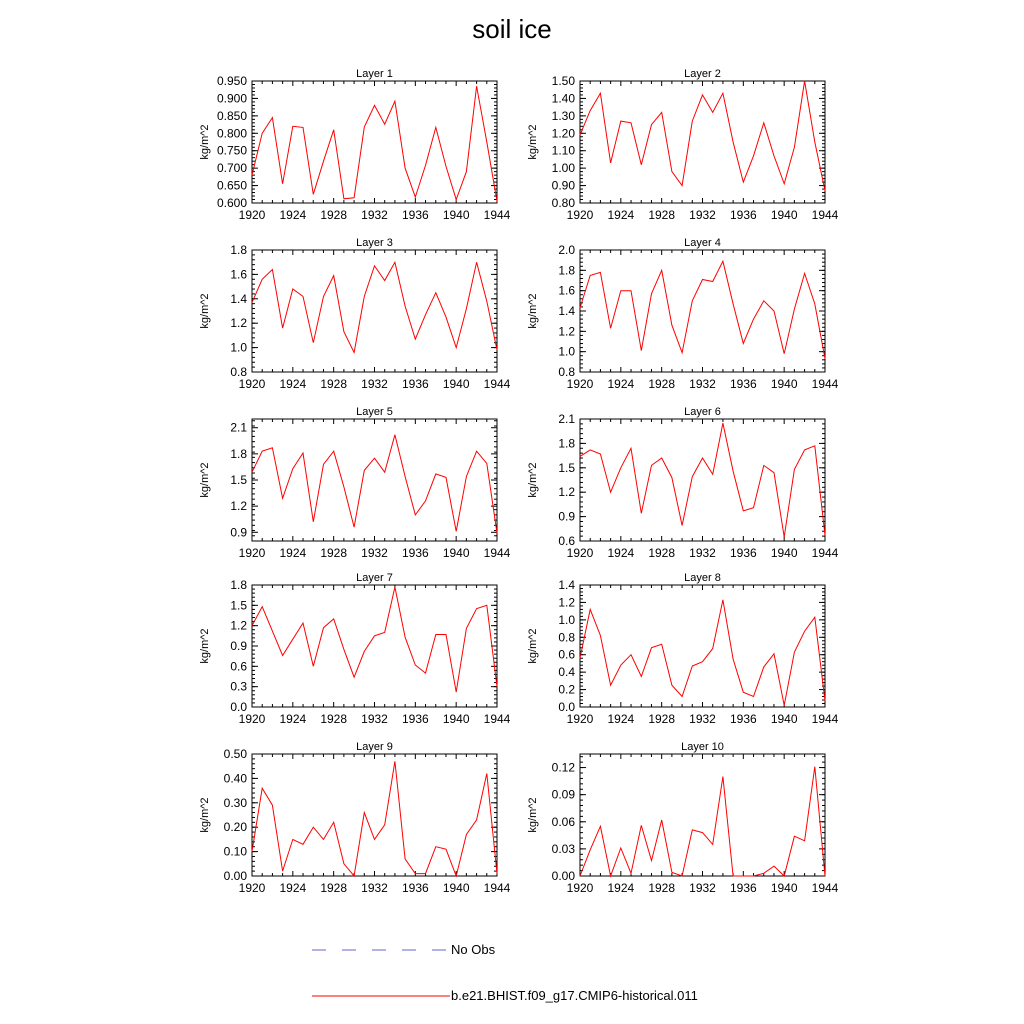 The image size is (1024, 1024). I want to click on y-tick-label: 1.20, so click(564, 133).